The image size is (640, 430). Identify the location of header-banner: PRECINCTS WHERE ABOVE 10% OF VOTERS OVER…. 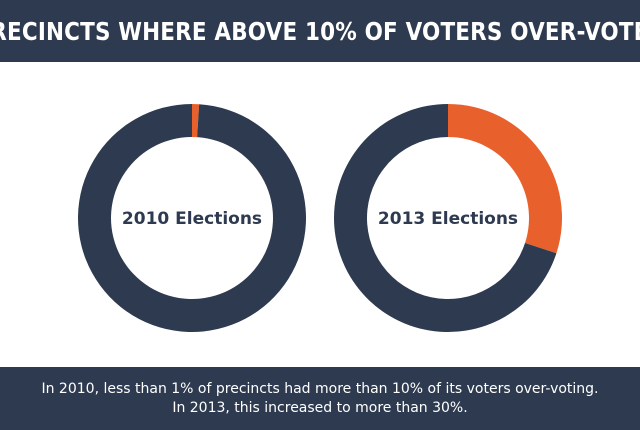
(320, 31).